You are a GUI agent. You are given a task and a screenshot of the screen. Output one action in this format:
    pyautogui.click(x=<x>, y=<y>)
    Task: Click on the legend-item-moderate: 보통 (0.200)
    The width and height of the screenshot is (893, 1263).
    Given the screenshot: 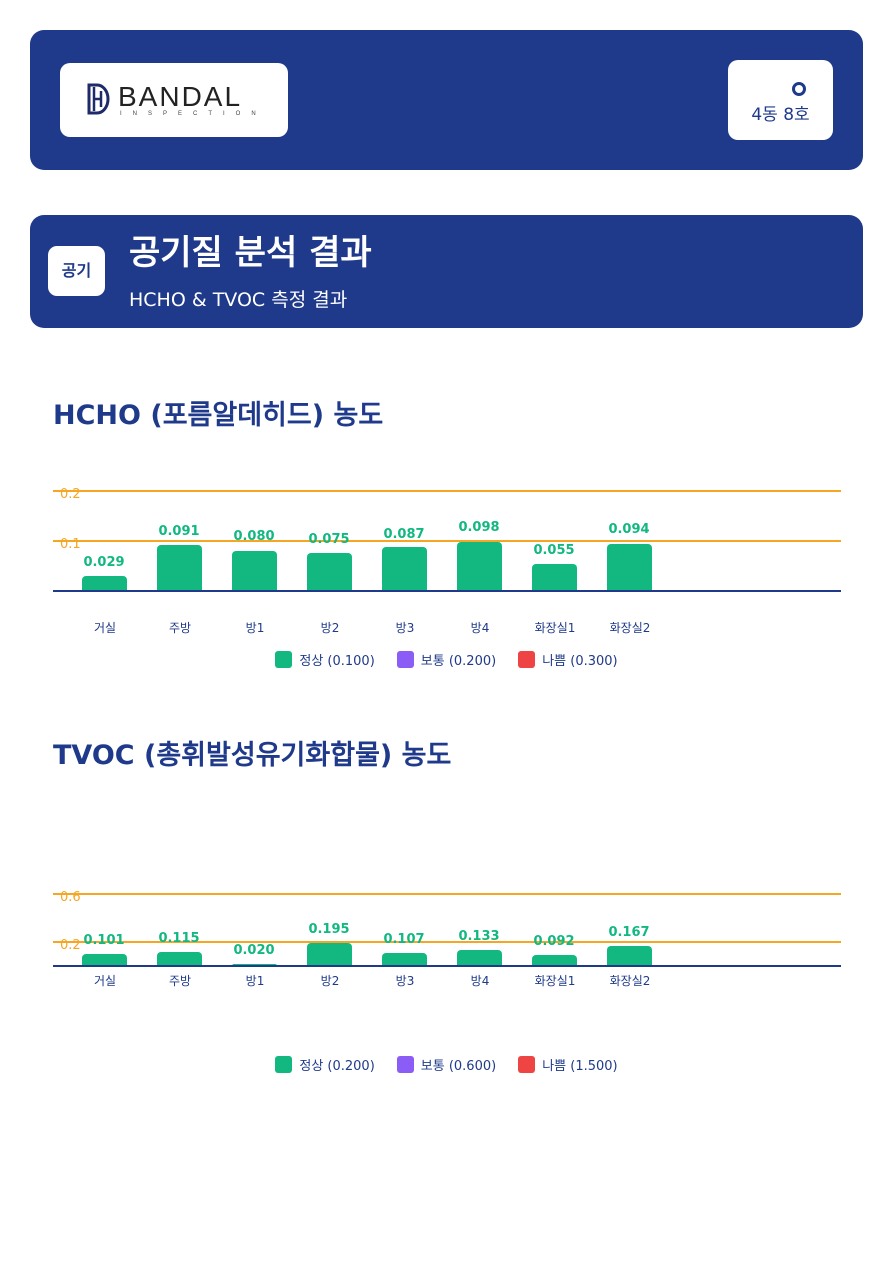 What is the action you would take?
    pyautogui.click(x=446, y=659)
    